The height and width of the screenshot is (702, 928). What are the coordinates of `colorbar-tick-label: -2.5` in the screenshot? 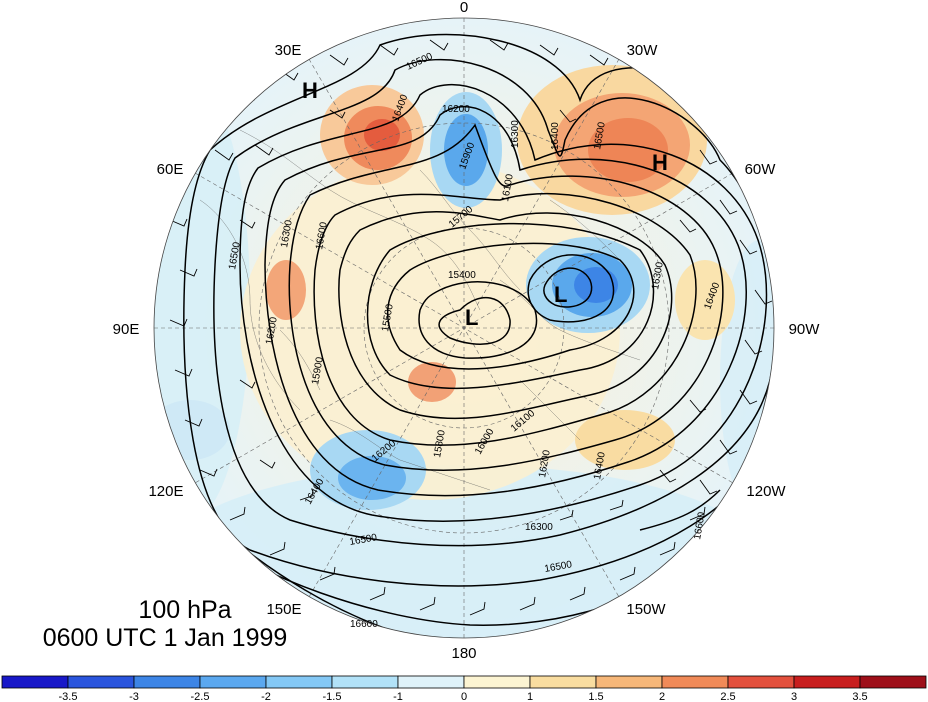 It's located at (200, 696).